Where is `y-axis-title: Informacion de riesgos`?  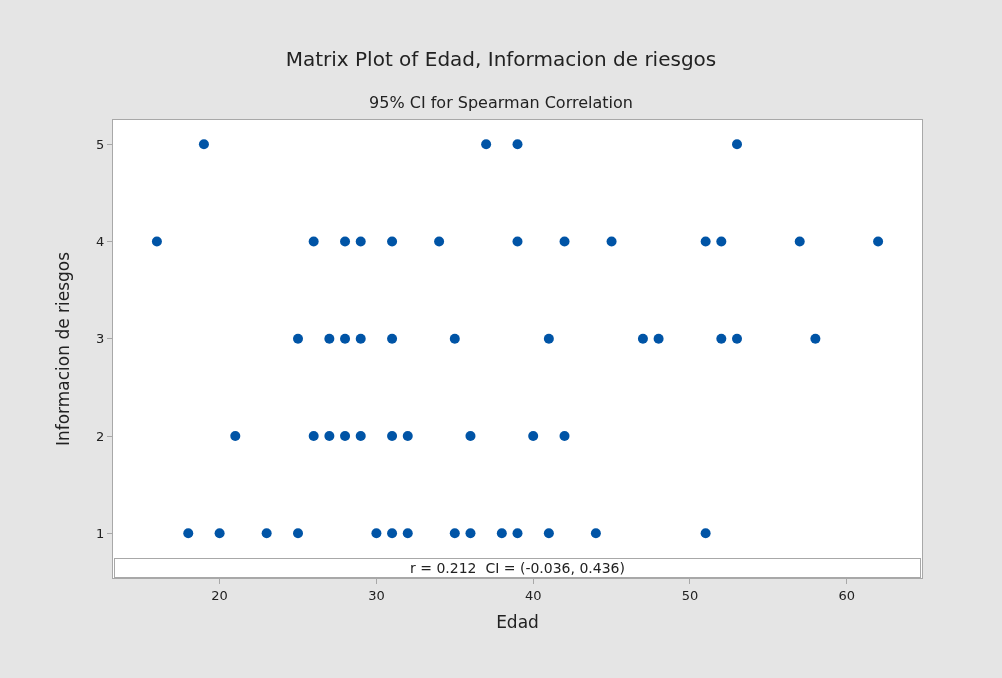
y-axis-title: Informacion de riesgos is located at coordinates (62, 349).